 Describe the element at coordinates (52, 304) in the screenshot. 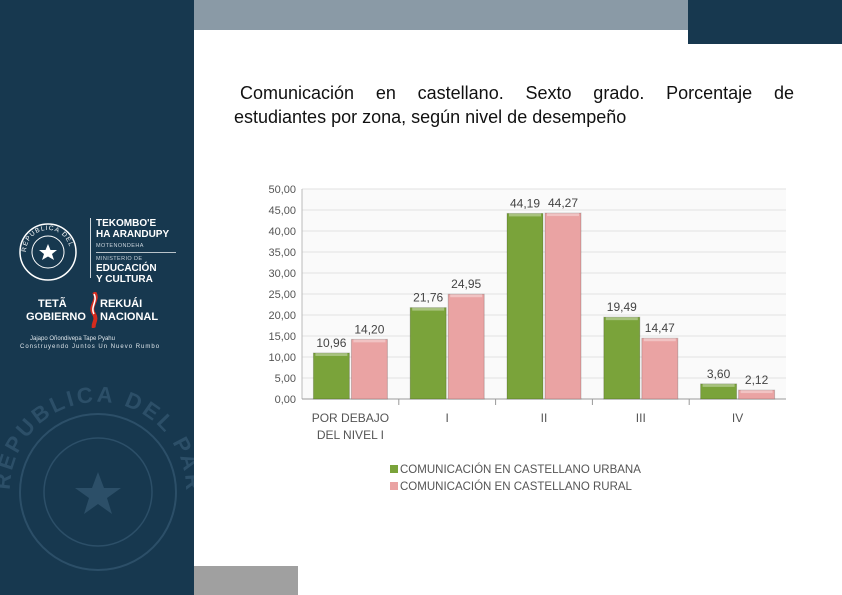

I see `gov-line1: TETÃ` at that location.